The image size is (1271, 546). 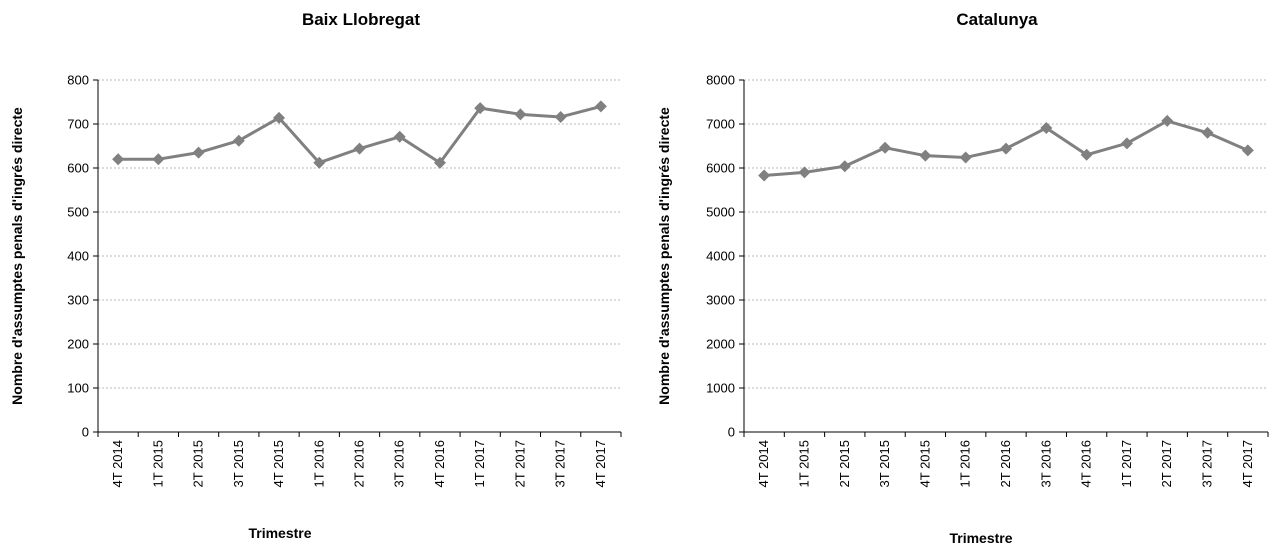 What do you see at coordinates (720, 256) in the screenshot?
I see `y-tick-label: 4000` at bounding box center [720, 256].